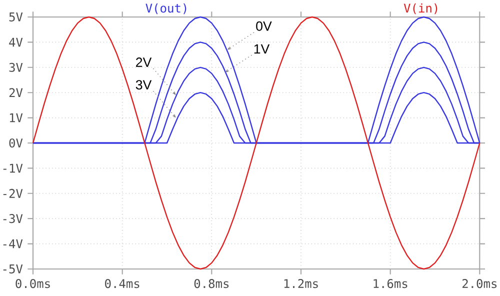 This screenshot has height=296, width=500. Describe the element at coordinates (144, 85) in the screenshot. I see `annotation: 3V` at that location.